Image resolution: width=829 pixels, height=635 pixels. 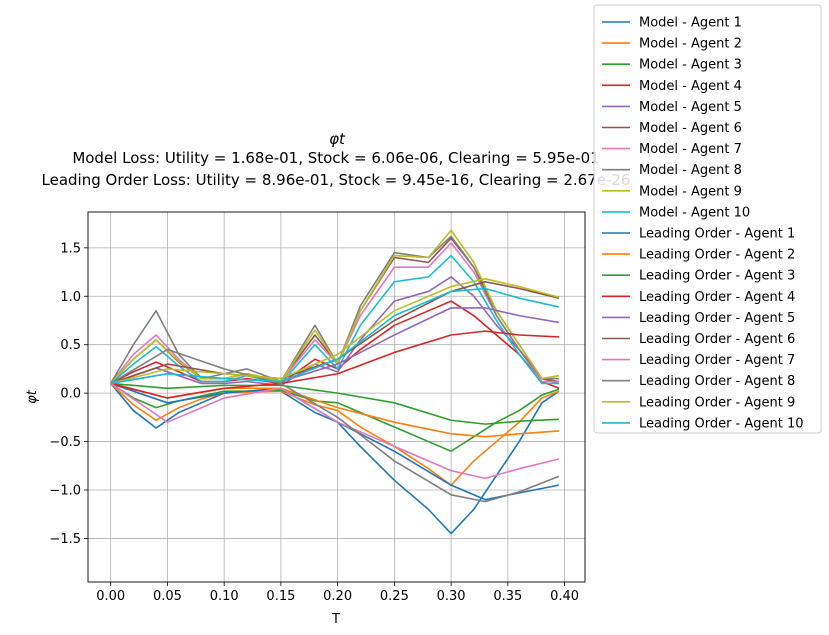 What do you see at coordinates (690, 23) in the screenshot?
I see `legend-label: Model - Agent 1` at bounding box center [690, 23].